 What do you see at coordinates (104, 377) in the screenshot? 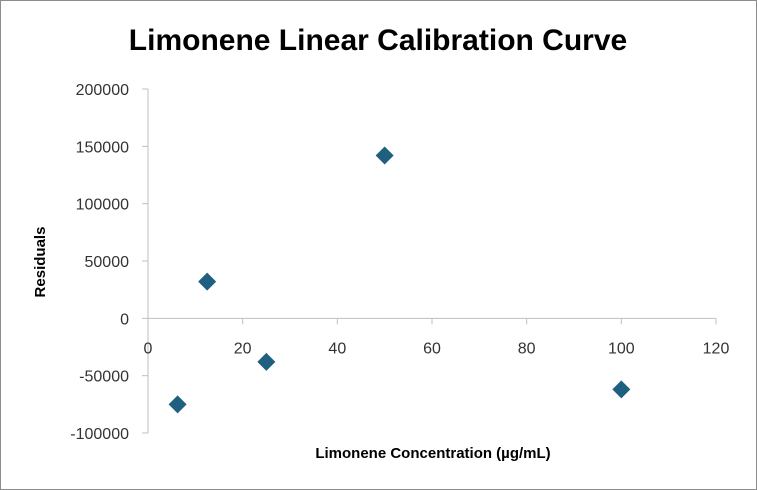
I see `y-tick-label: -50000` at bounding box center [104, 377].